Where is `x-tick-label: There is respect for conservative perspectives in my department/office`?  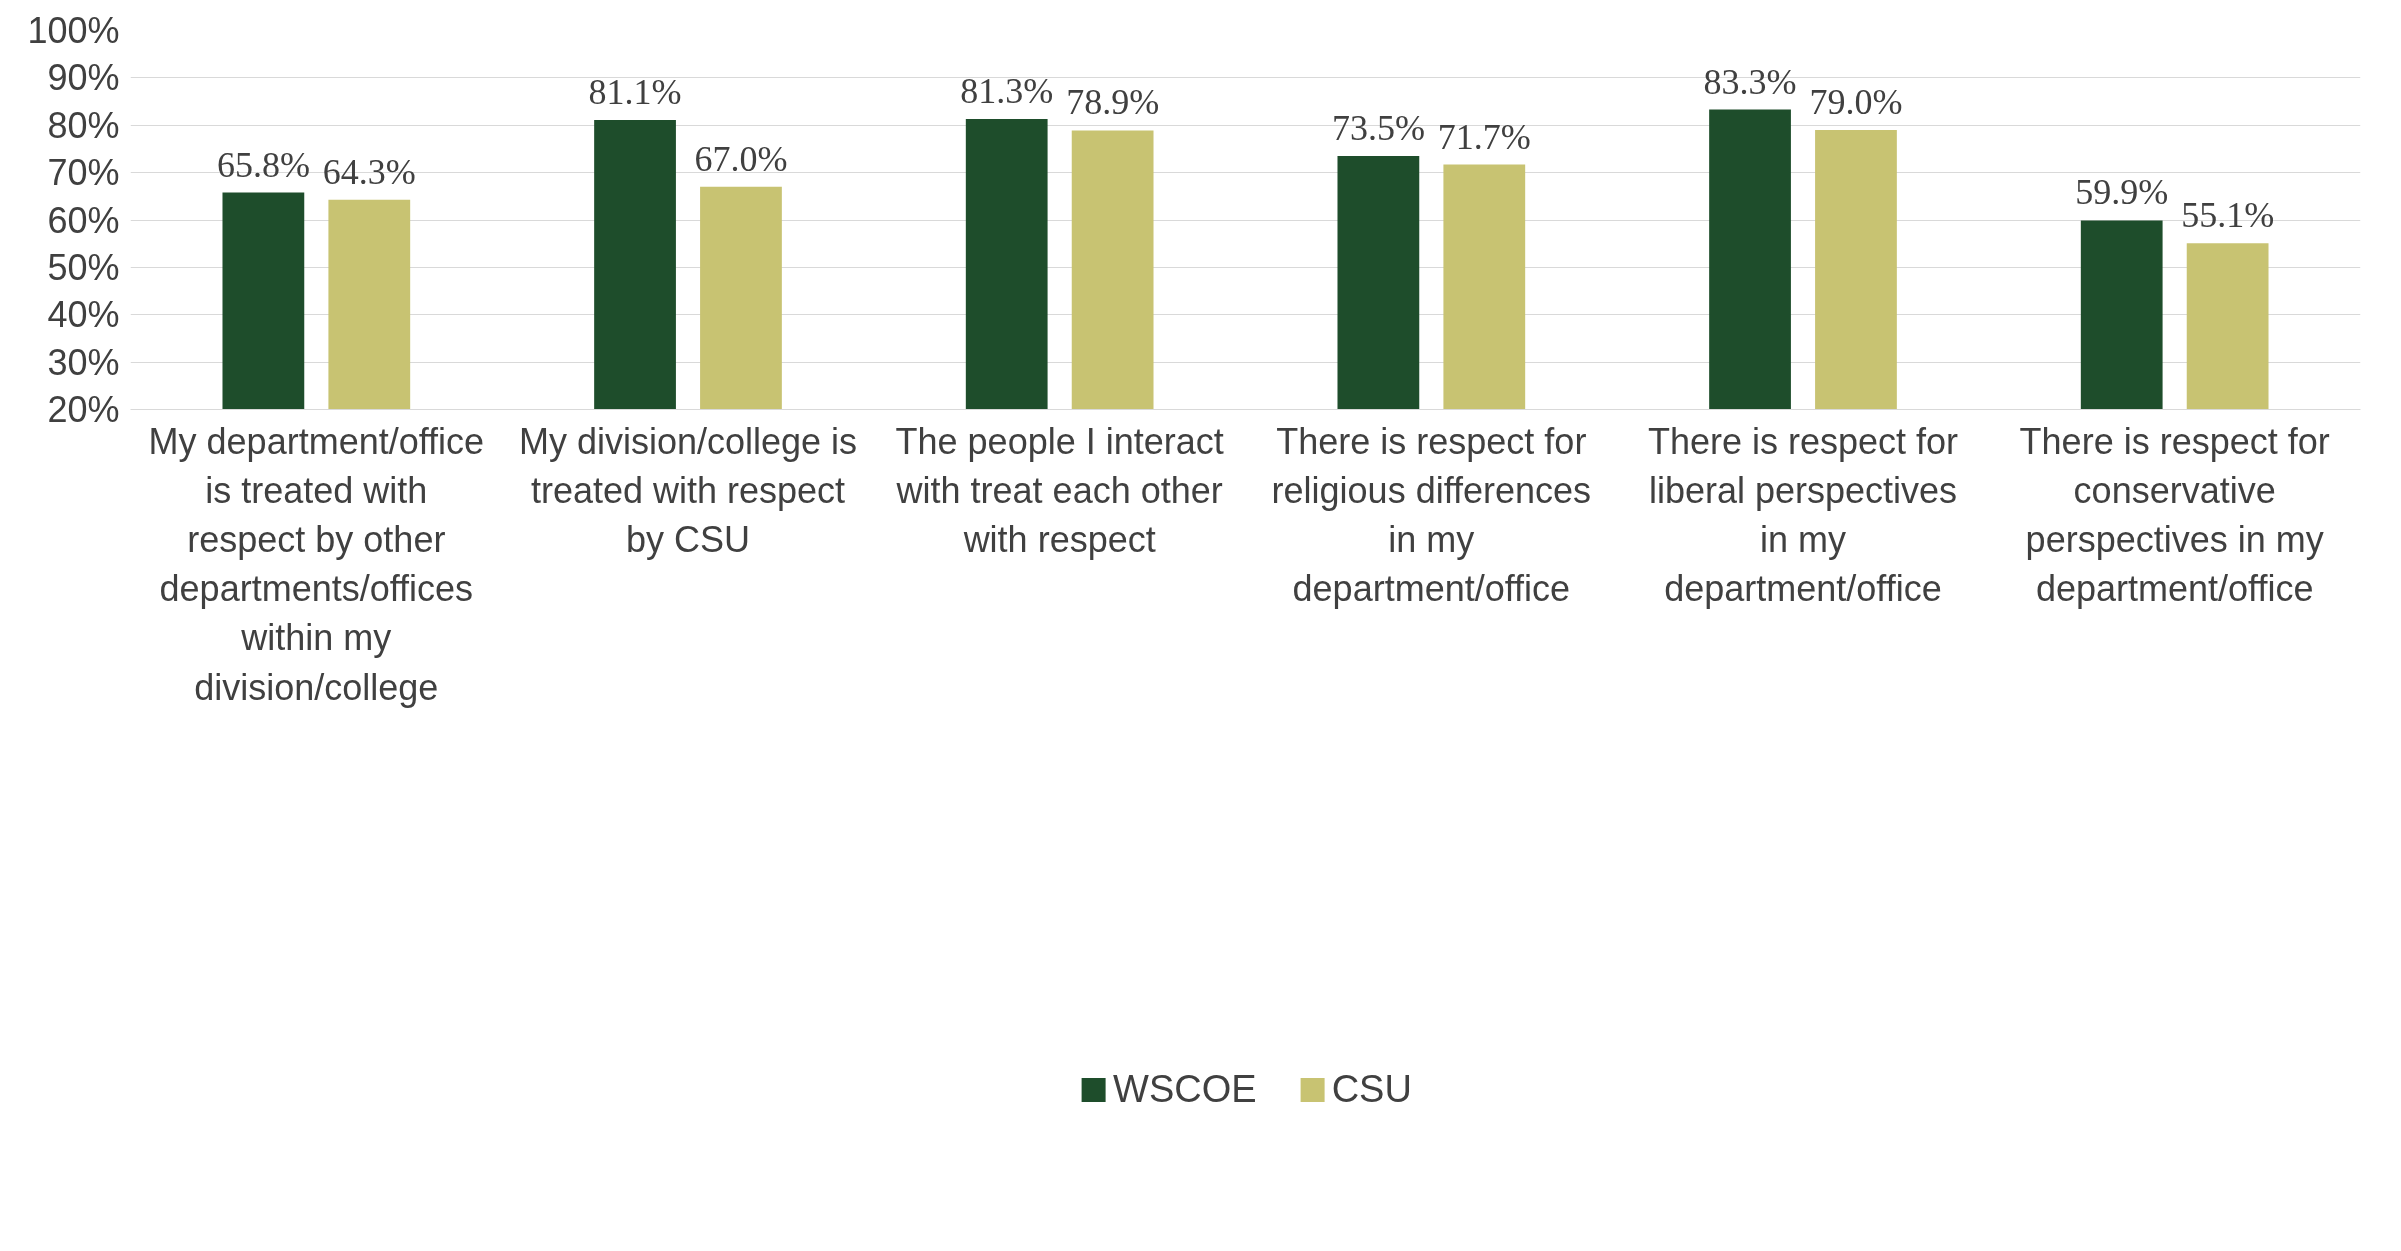 x-tick-label: There is respect for conservative perspectives in my department/office is located at coordinates (2174, 515).